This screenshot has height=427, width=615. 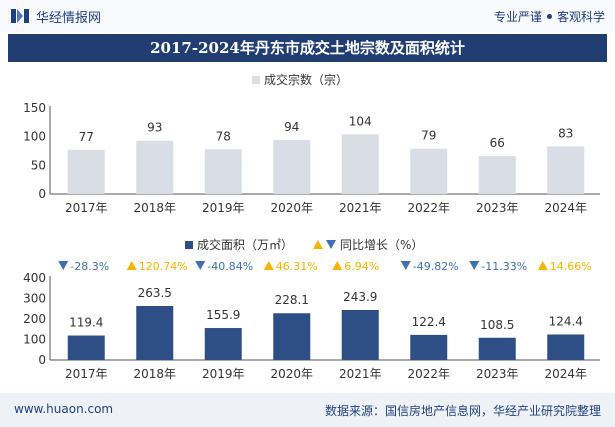 What do you see at coordinates (34, 340) in the screenshot?
I see `y-tick-label-area: 100` at bounding box center [34, 340].